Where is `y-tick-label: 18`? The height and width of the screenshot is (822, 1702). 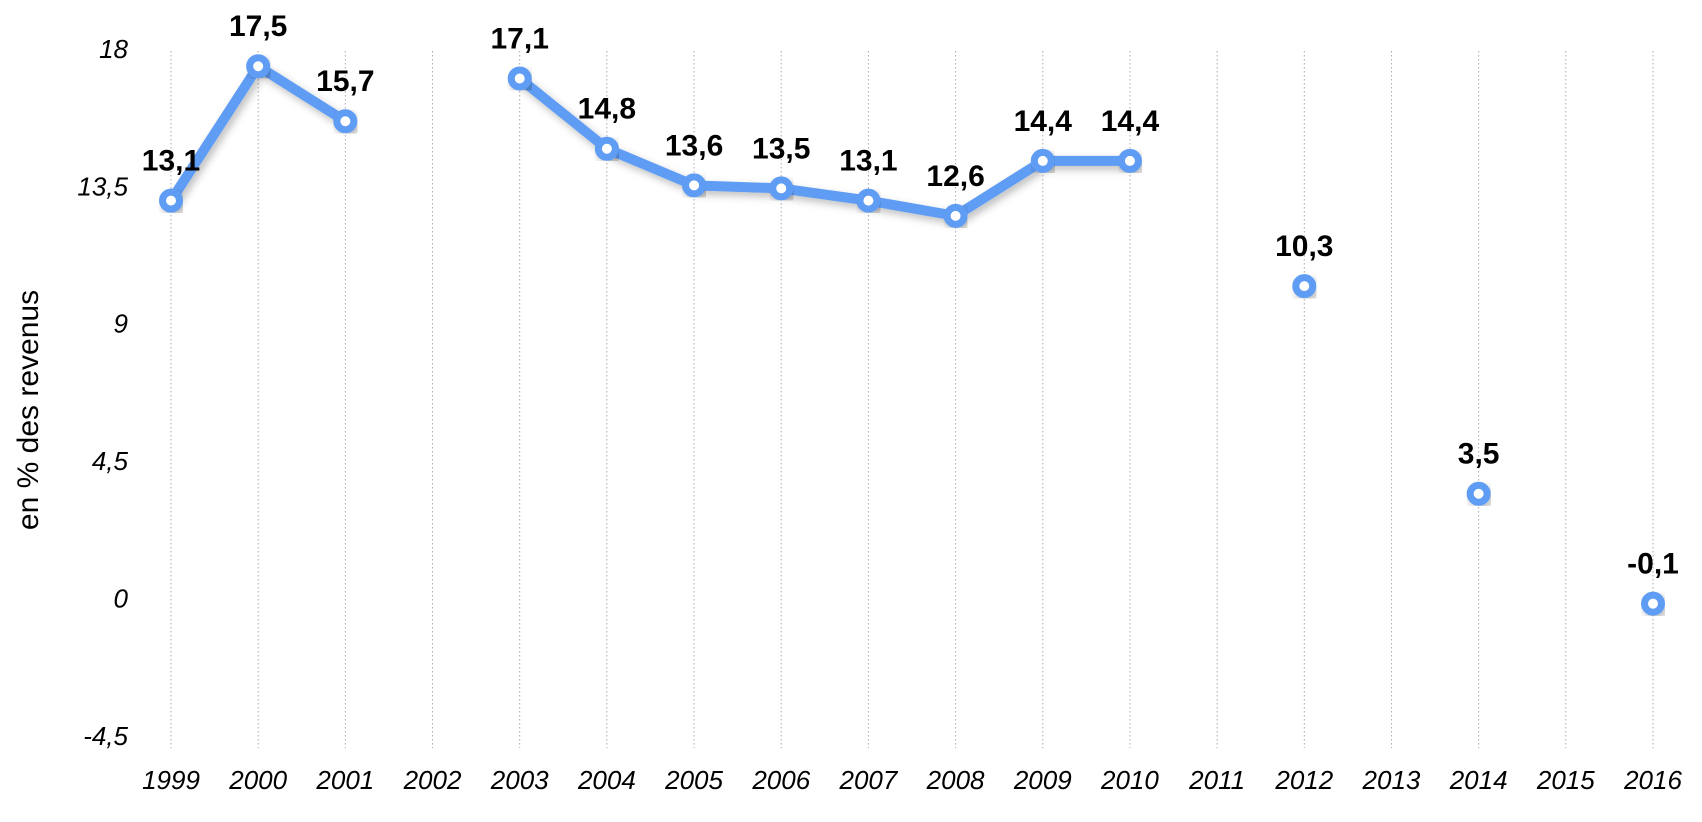 y-tick-label: 18 is located at coordinates (113, 49).